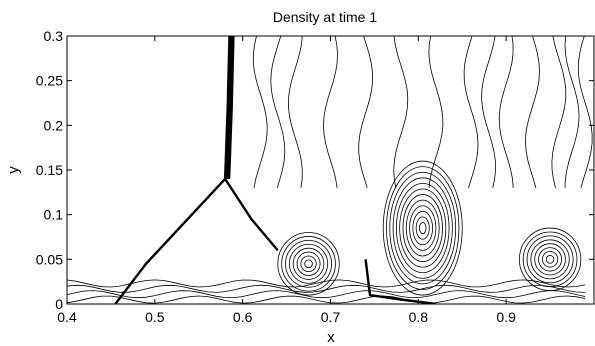  What do you see at coordinates (331, 337) in the screenshot?
I see `x-axis-label: x` at bounding box center [331, 337].